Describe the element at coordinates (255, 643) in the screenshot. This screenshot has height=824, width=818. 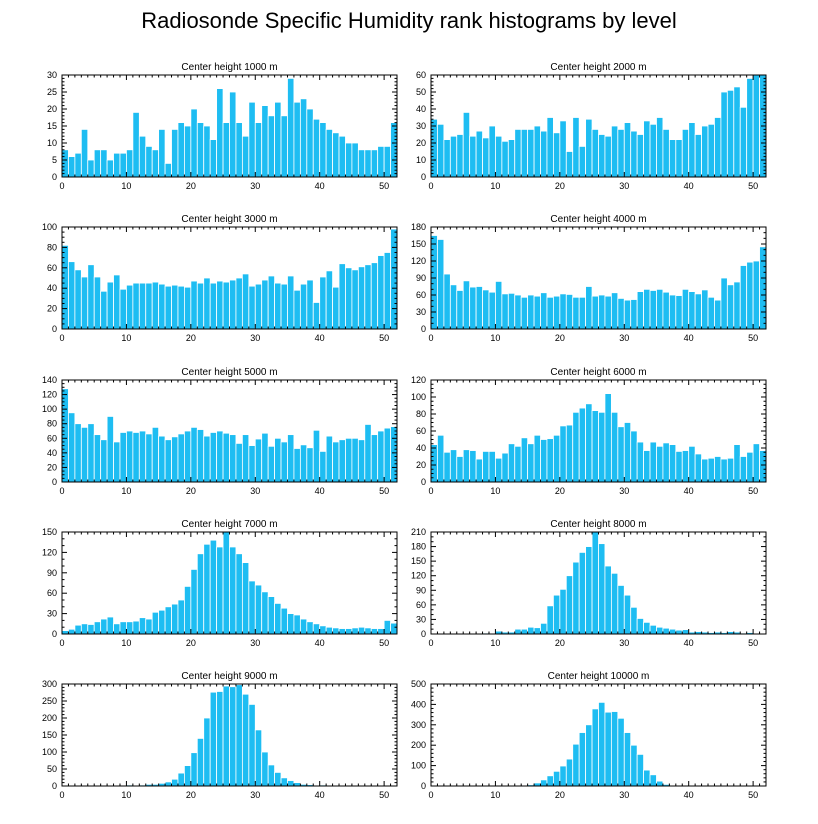
I see `x-tick-label: 30` at that location.